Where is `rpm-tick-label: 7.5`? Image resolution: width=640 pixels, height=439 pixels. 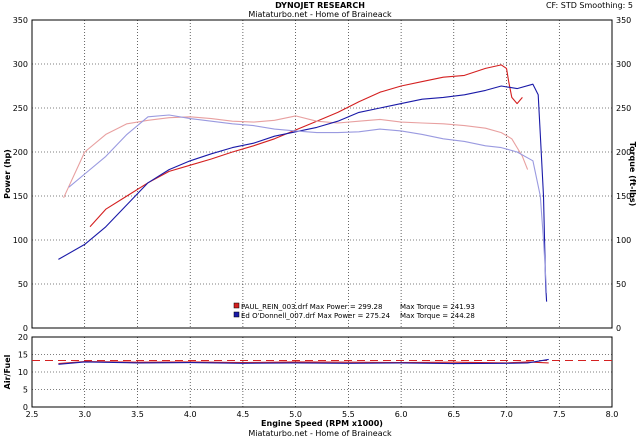 rpm-tick-label: 7.5 is located at coordinates (559, 414).